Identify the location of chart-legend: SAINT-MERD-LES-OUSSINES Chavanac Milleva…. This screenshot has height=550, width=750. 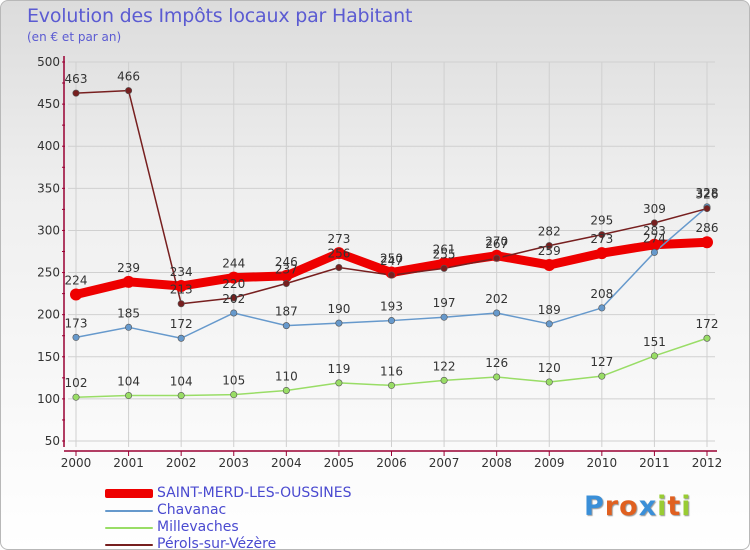
(255, 517).